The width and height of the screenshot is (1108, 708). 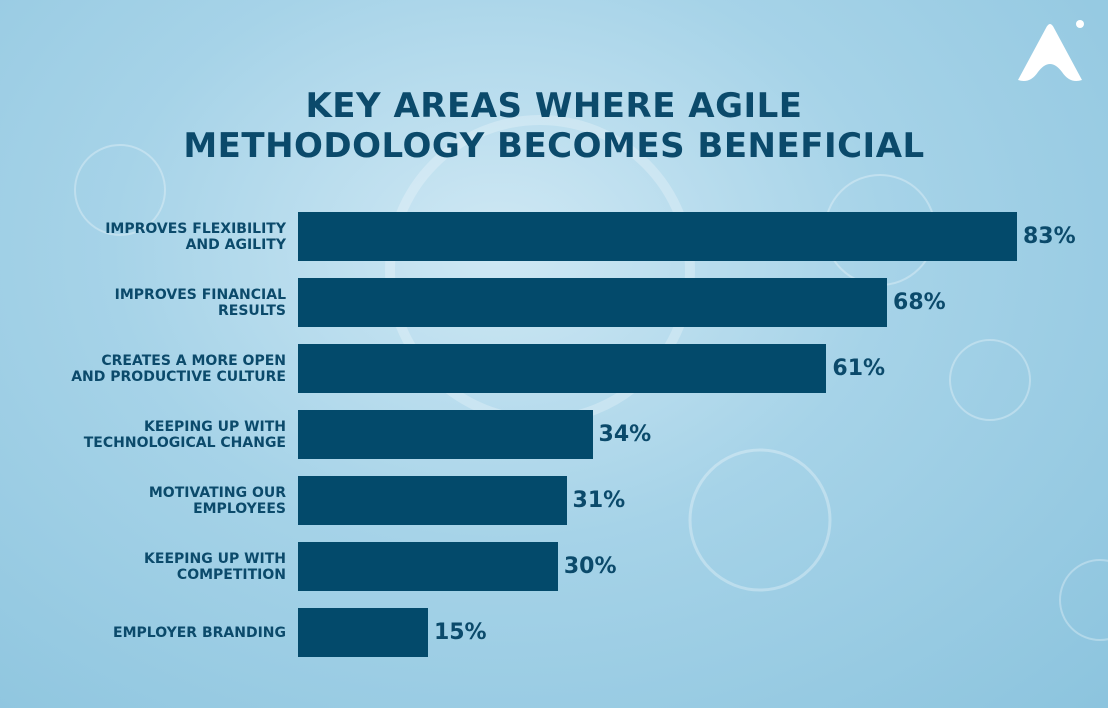 I want to click on category-label: IMPROVES FLEXIBILITY AND AGILITY, so click(x=195, y=236).